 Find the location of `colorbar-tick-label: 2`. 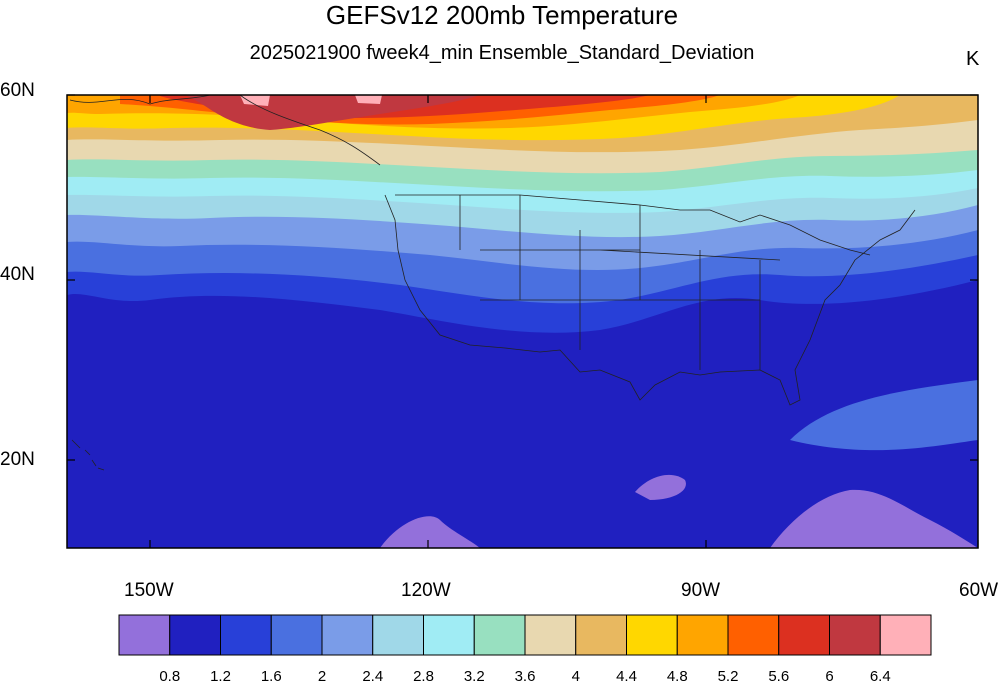

colorbar-tick-label: 2 is located at coordinates (322, 676).